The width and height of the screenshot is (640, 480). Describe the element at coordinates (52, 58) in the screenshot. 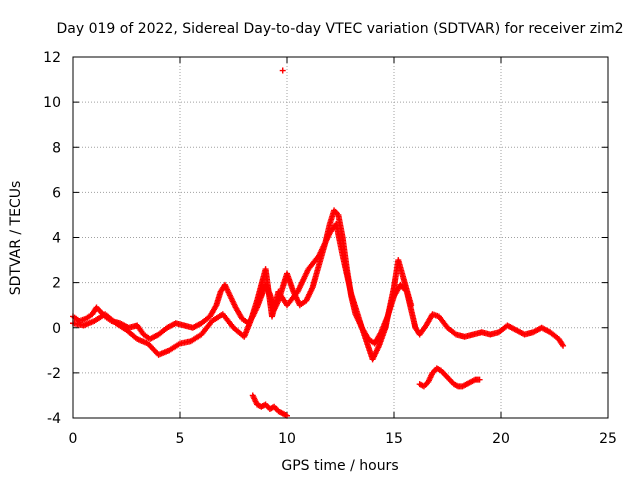

I see `y-tick-label: 12` at that location.